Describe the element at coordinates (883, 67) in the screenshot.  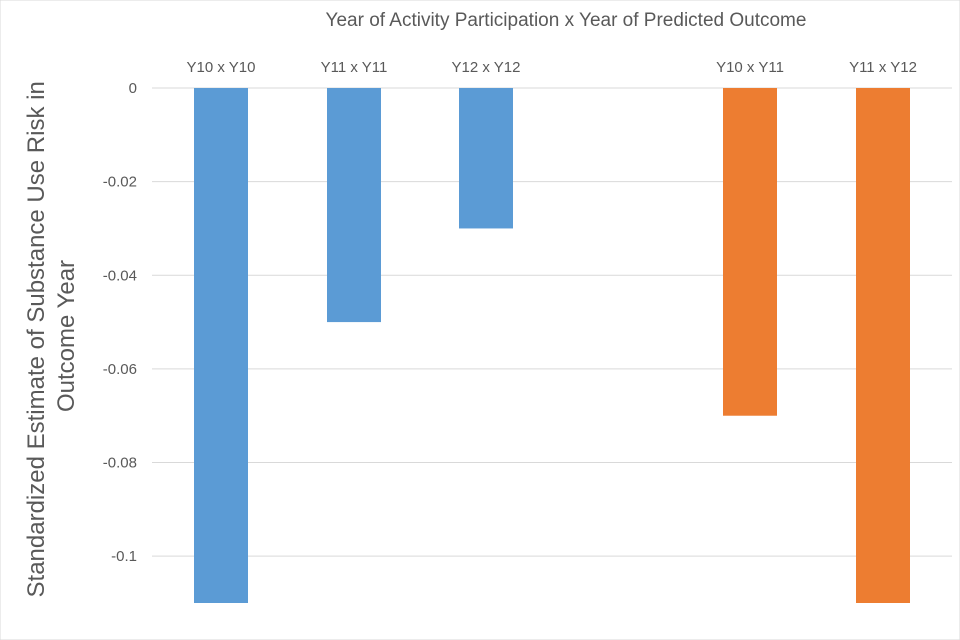
I see `category-label: Y11 x Y12` at that location.